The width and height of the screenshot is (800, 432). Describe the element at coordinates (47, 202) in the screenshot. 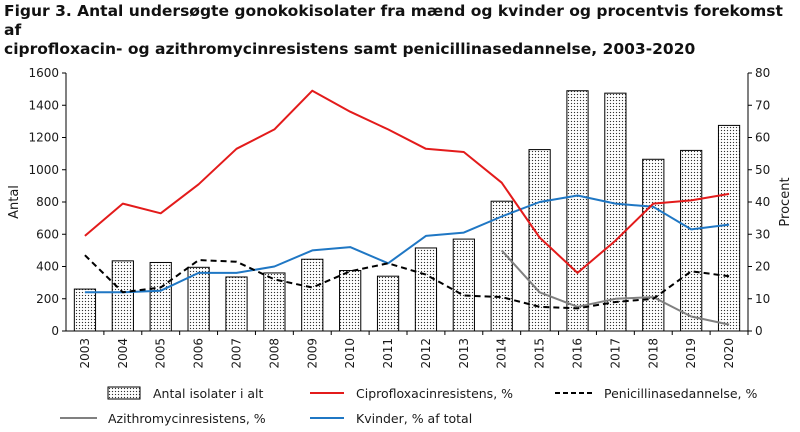

I see `y-left-tick-label: 800` at that location.